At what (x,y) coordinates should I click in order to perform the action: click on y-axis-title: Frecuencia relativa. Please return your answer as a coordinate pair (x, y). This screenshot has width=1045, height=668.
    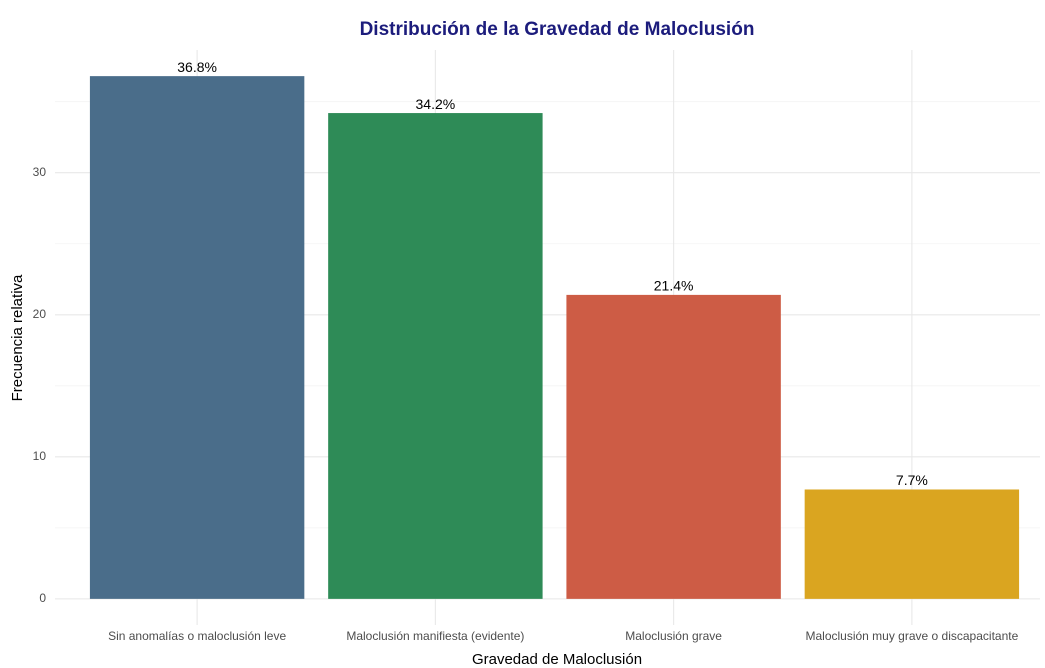
    Looking at the image, I should click on (17, 337).